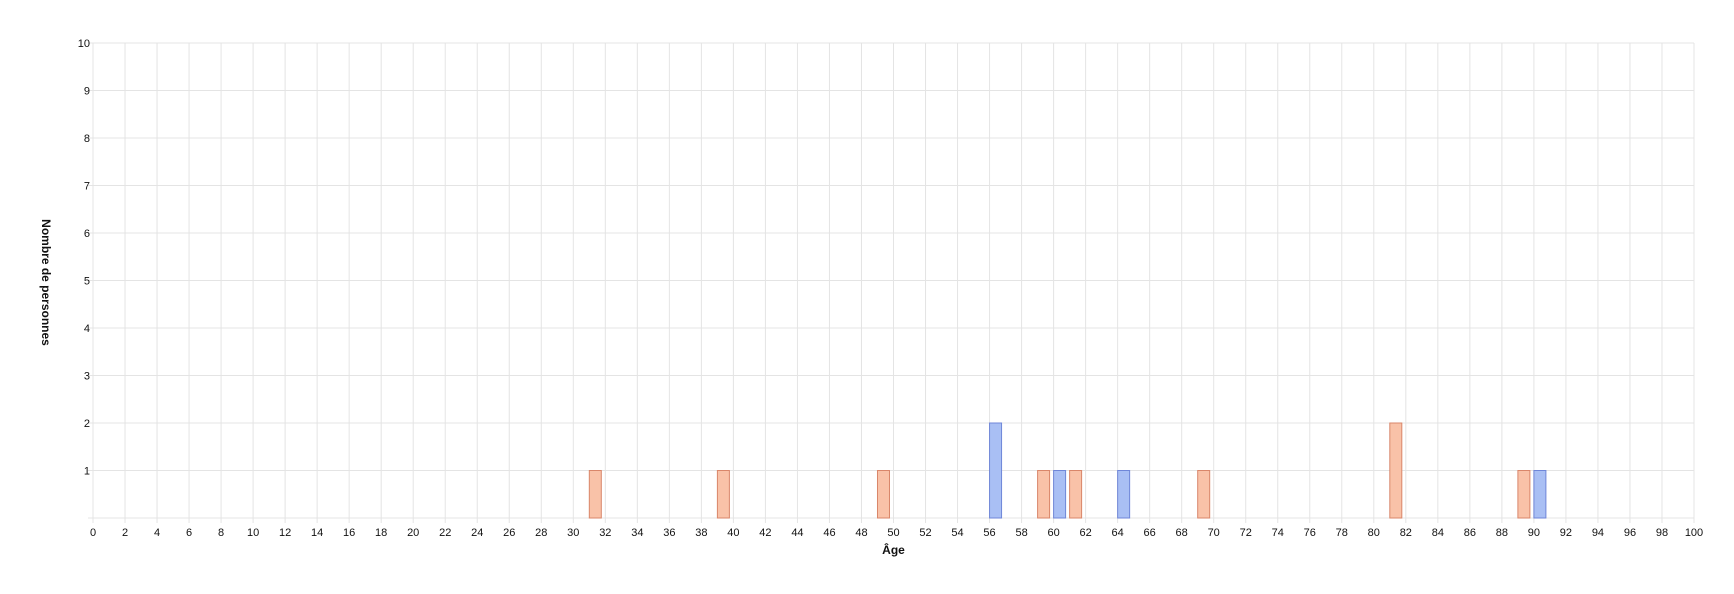  I want to click on x-tick-label: 50, so click(893, 533).